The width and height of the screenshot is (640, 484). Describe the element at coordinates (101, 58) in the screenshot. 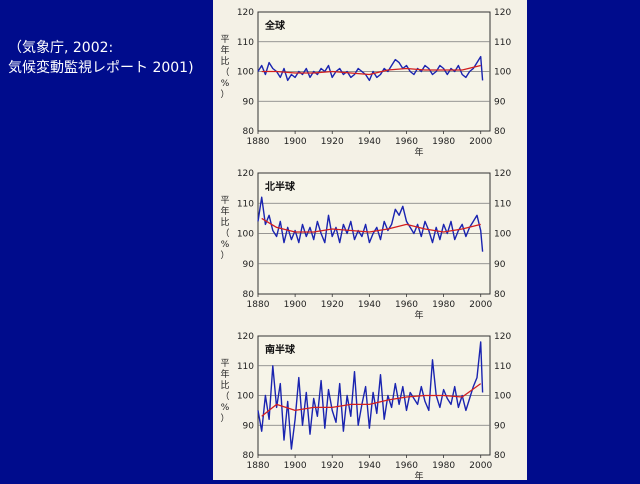

I see `source-caption: （気象庁, 2002: 気候変動監視レポート 2001)` at that location.